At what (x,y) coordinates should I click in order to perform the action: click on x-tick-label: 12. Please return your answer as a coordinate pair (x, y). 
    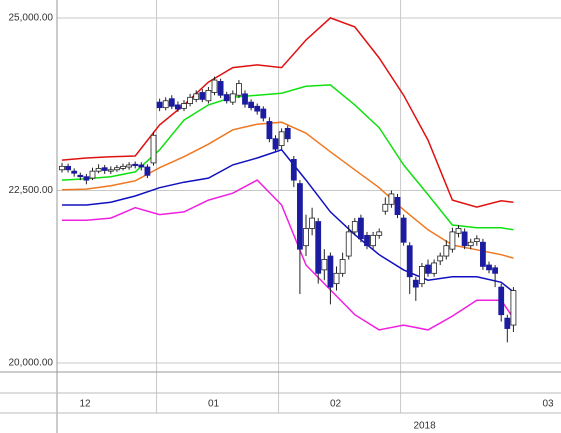
    Looking at the image, I should click on (85, 404).